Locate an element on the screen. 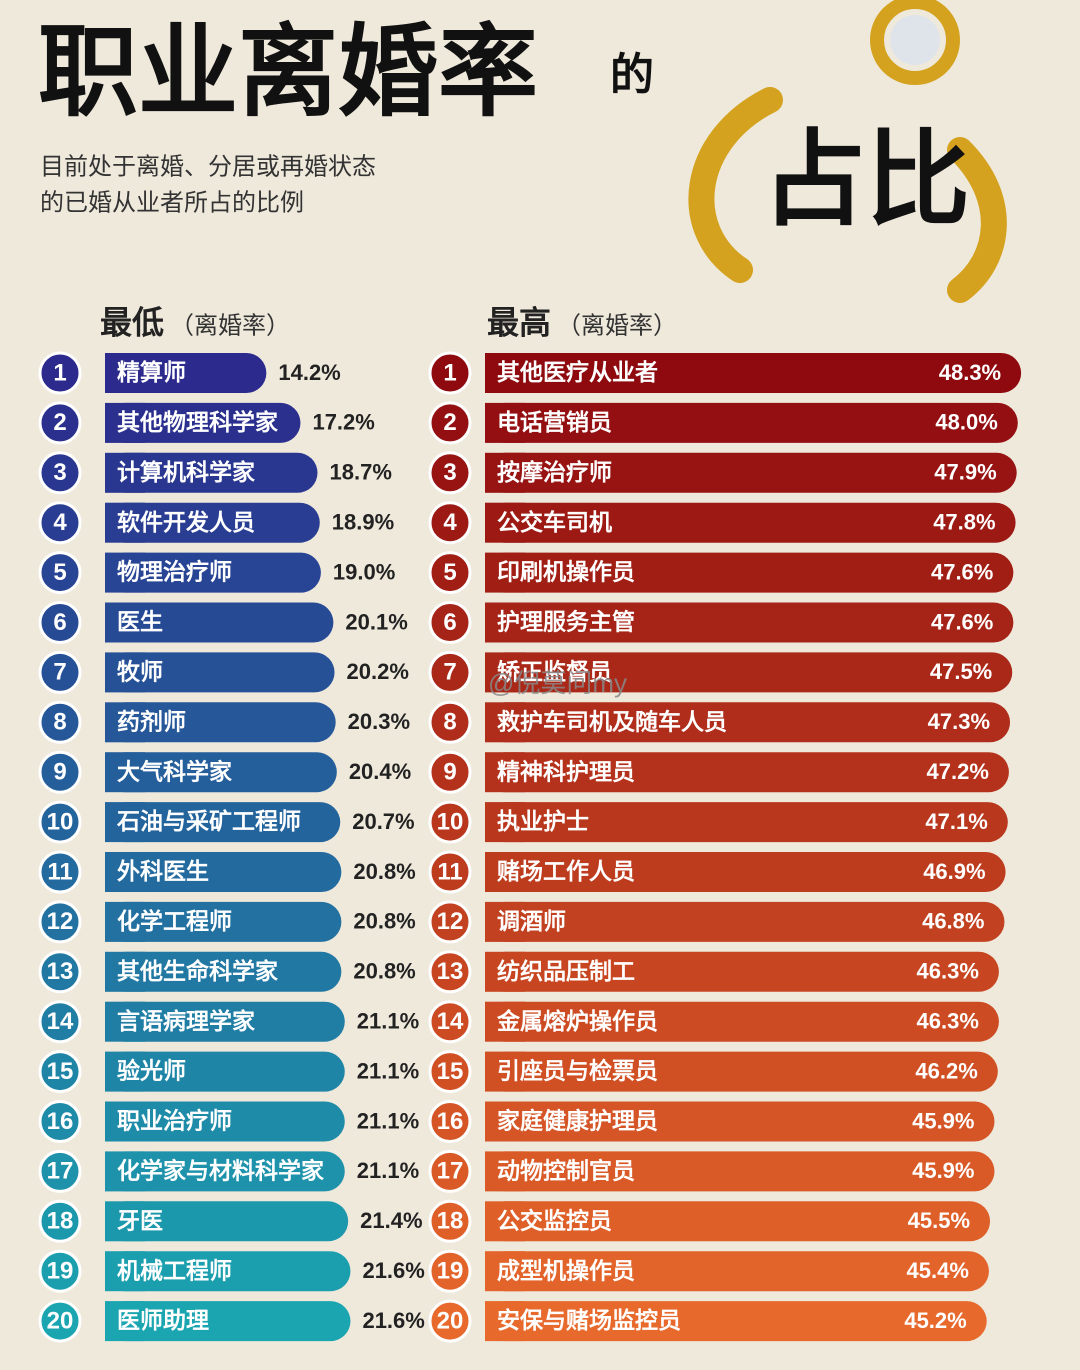 The image size is (1080, 1370). rank-label: 3 is located at coordinates (449, 472).